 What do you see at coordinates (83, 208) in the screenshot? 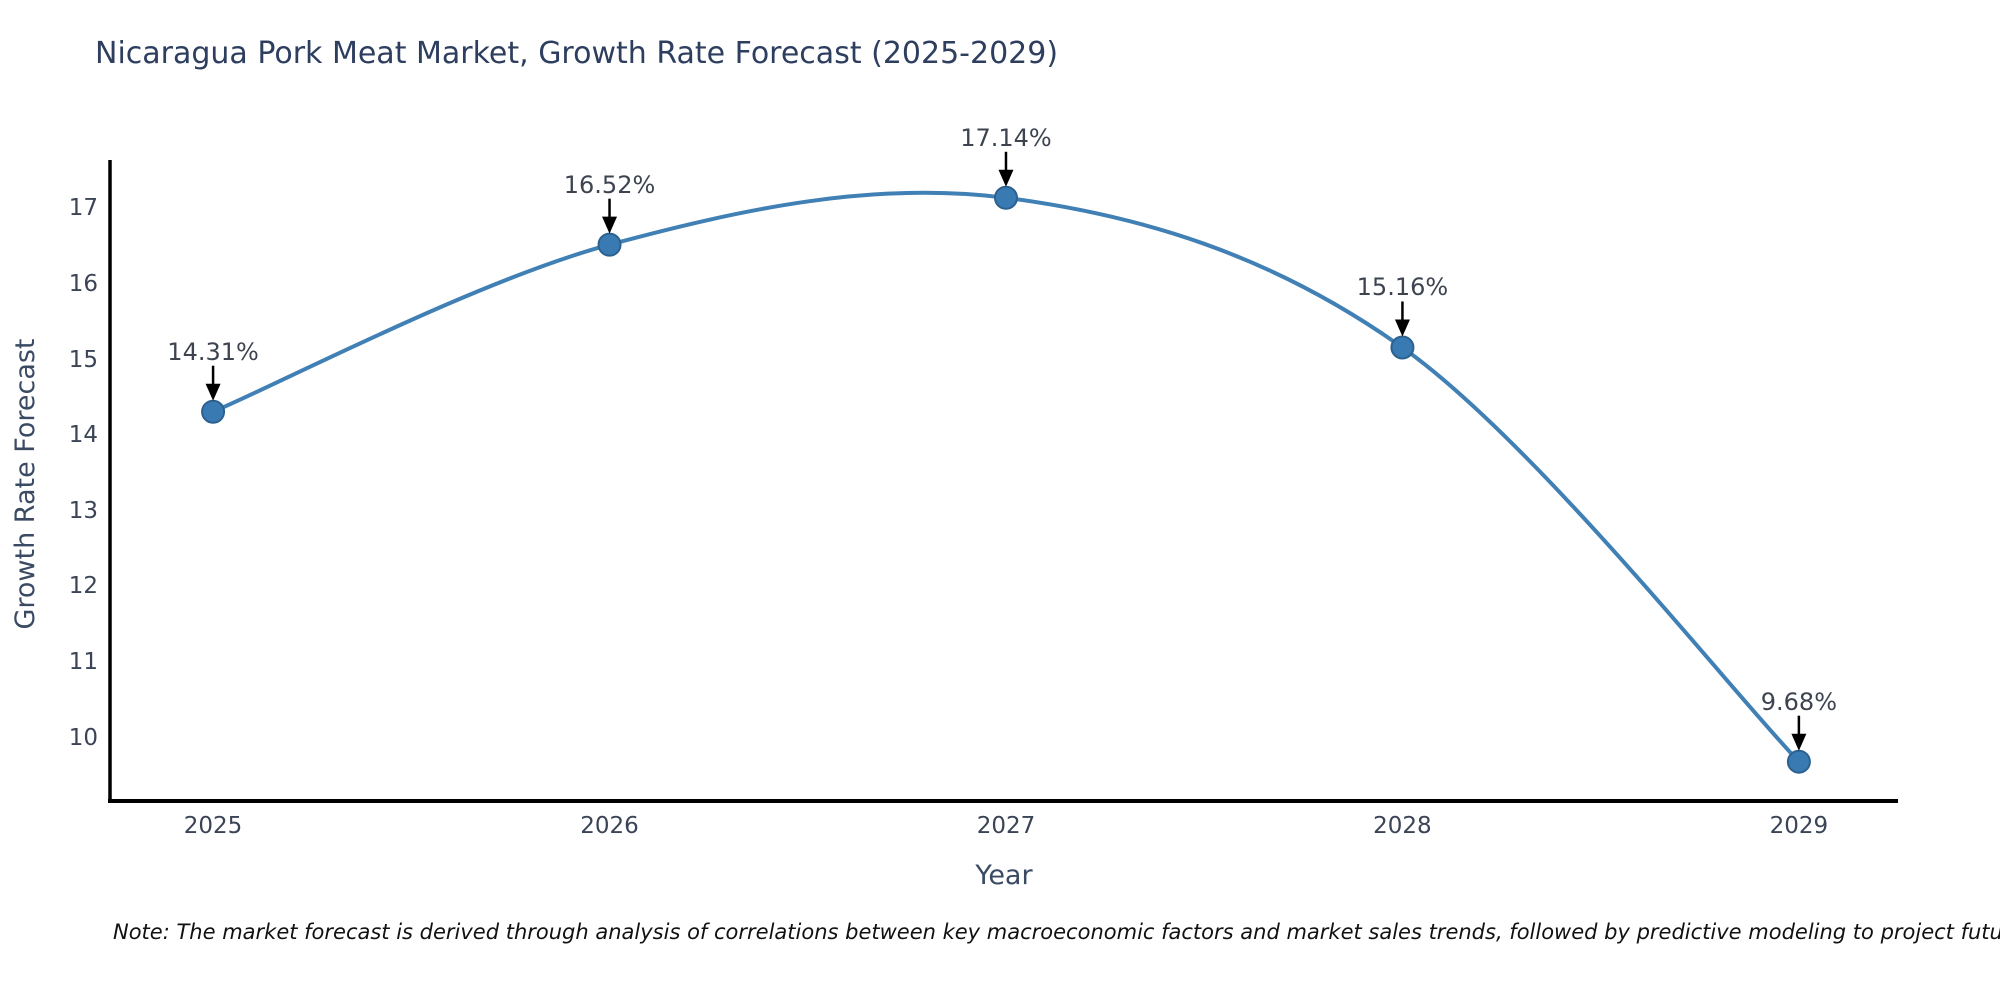
I see `y-tick-label: 17` at bounding box center [83, 208].